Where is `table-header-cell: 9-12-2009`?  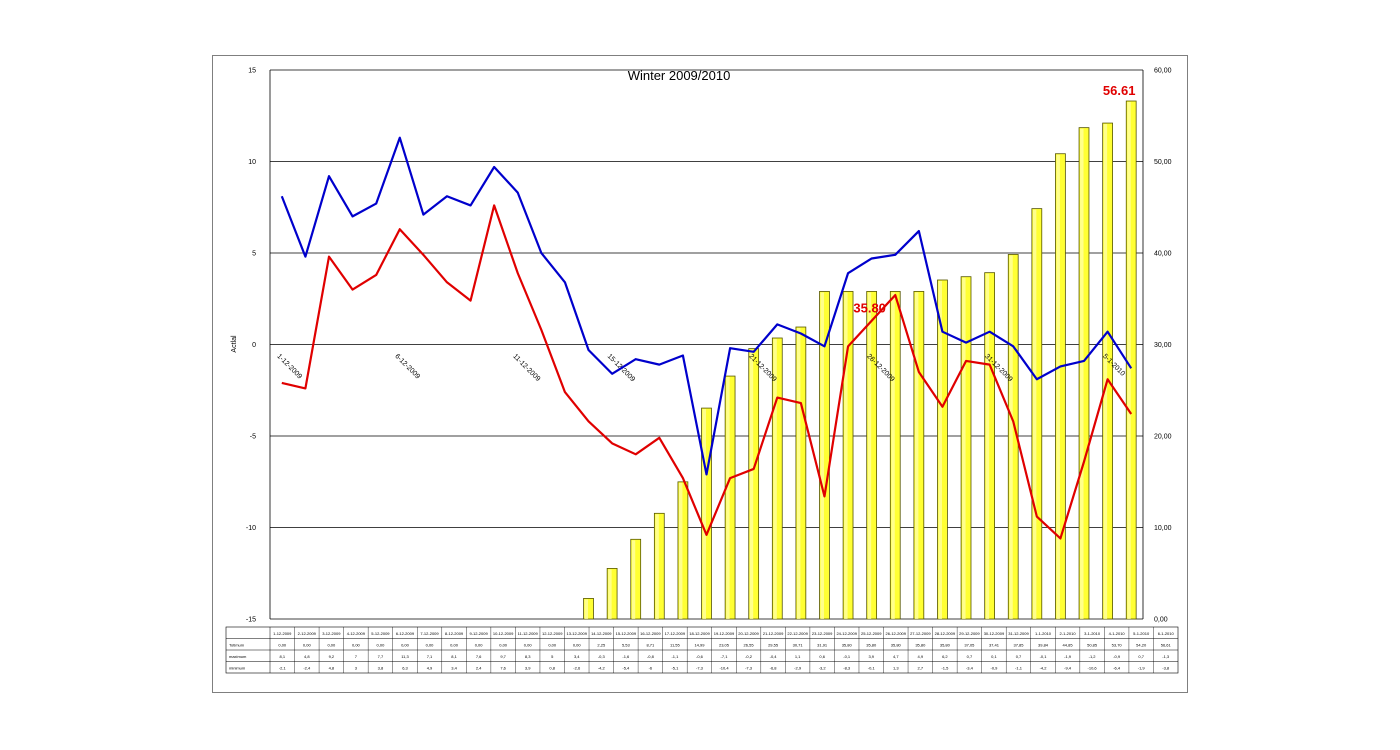
table-header-cell: 9-12-2009 is located at coordinates (478, 633).